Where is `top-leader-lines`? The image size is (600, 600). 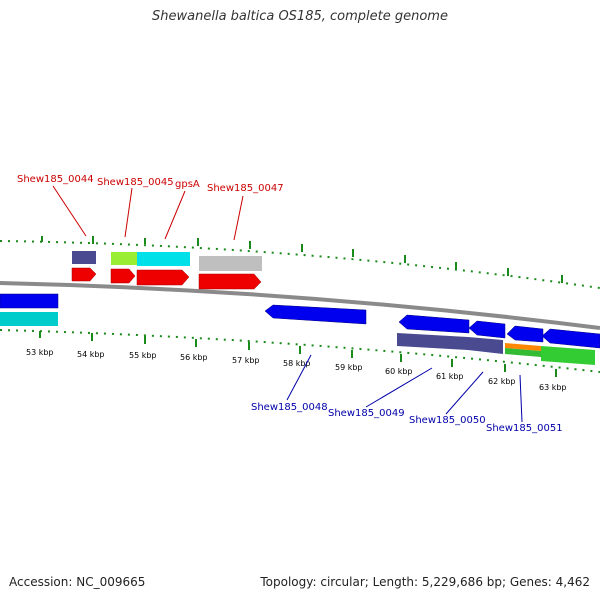
top-leader-lines is located at coordinates (148, 213).